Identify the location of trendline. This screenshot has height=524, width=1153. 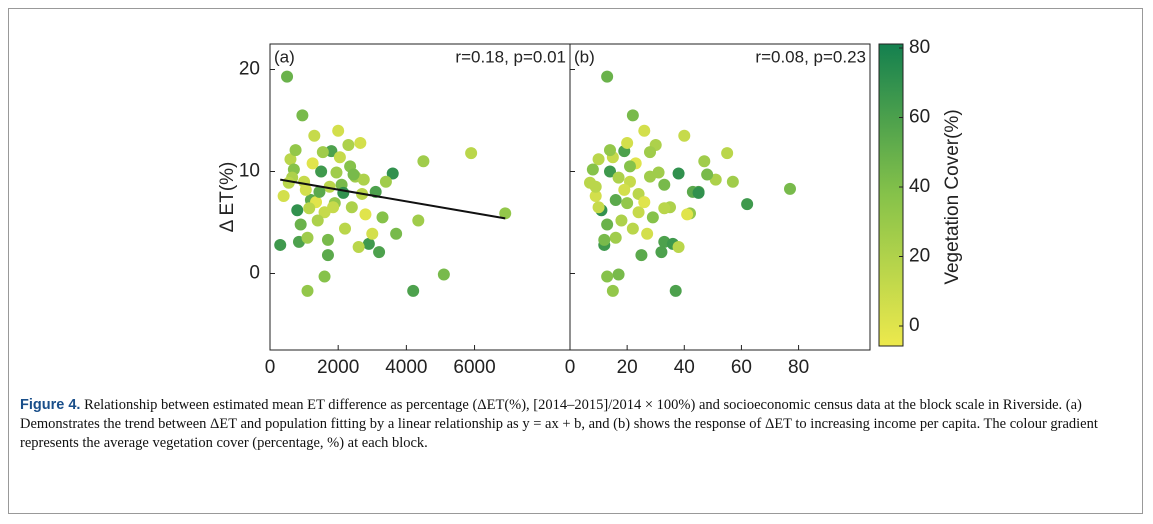
(393, 199).